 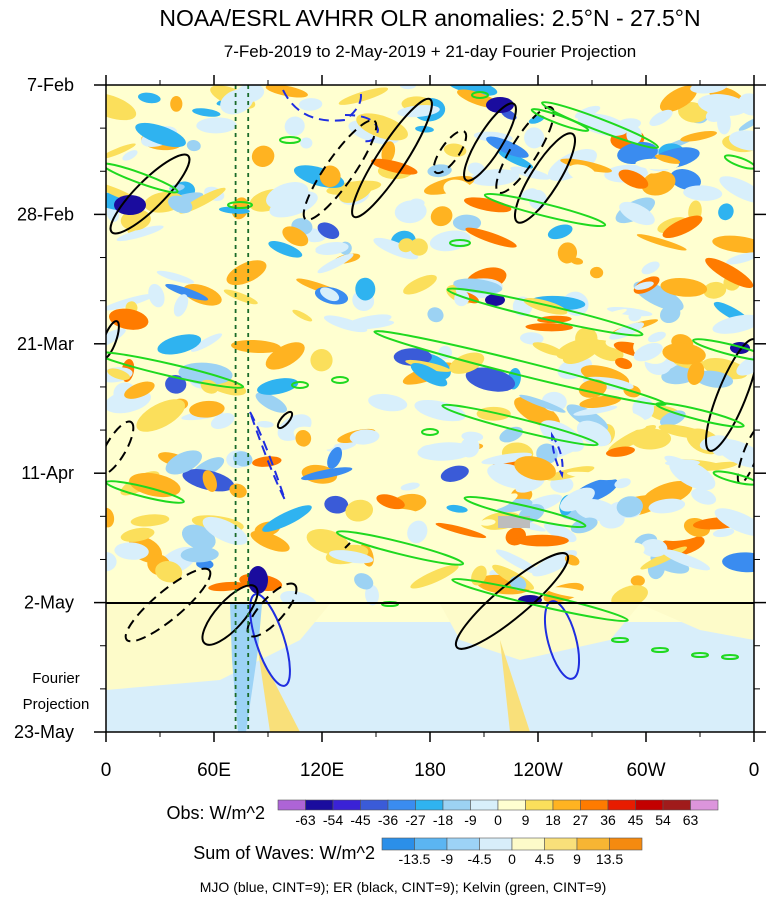 I want to click on x-tick-label: 60E, so click(x=214, y=770).